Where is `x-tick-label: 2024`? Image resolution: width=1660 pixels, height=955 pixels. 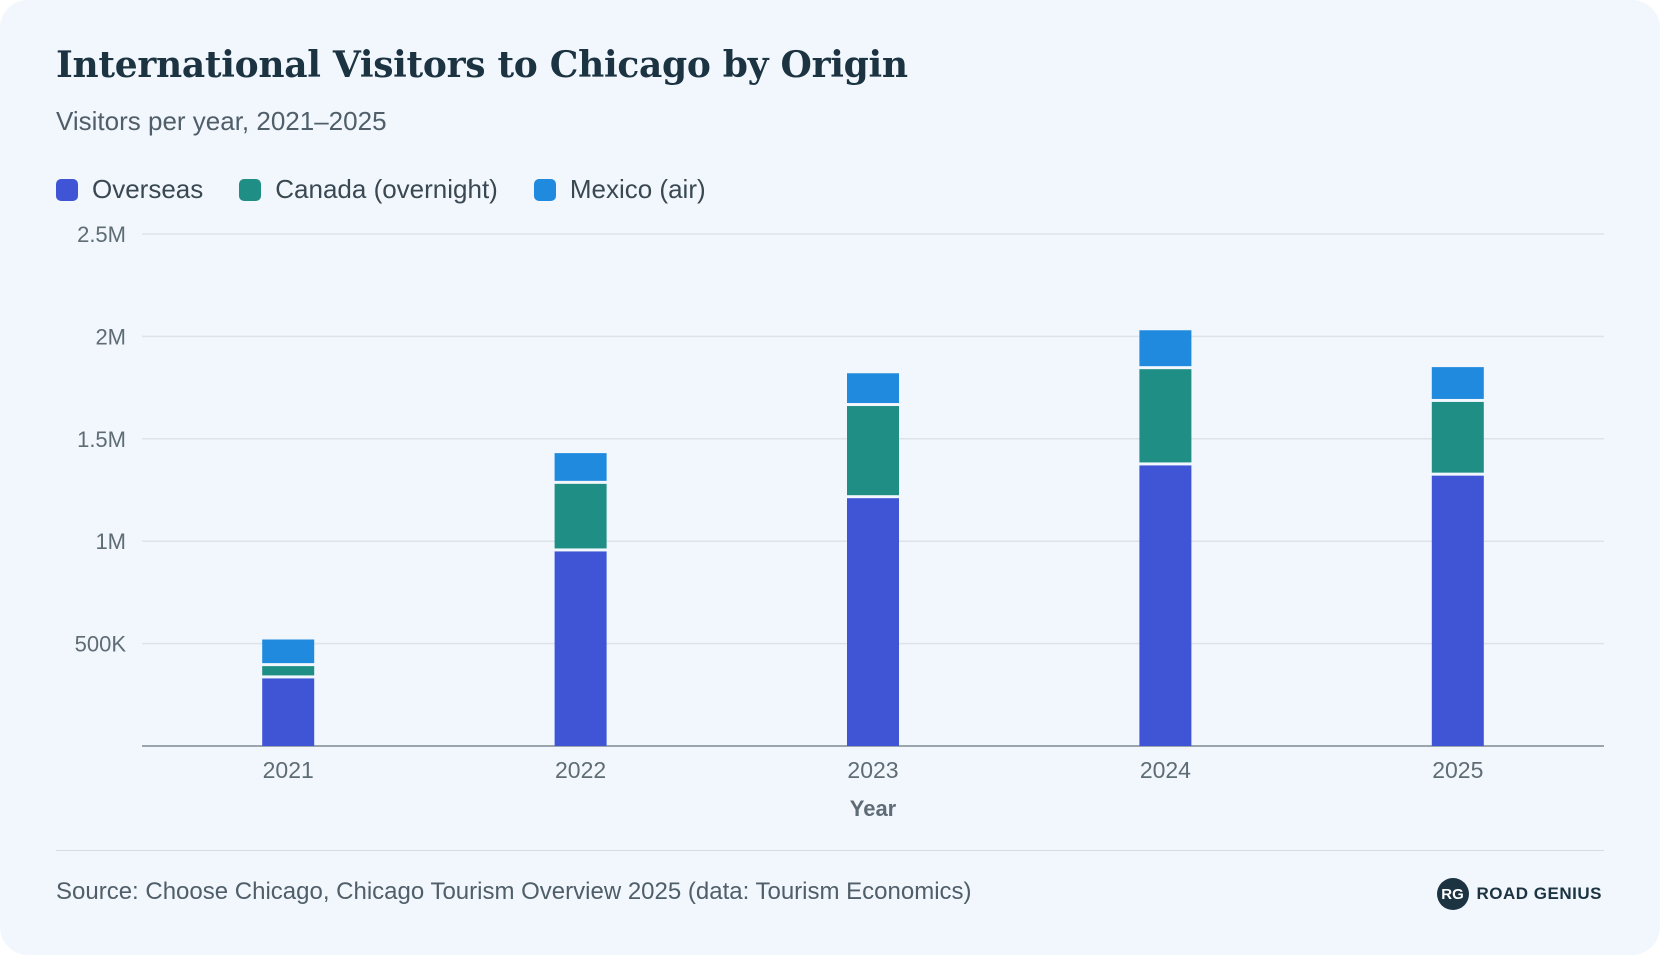 x-tick-label: 2024 is located at coordinates (1165, 770).